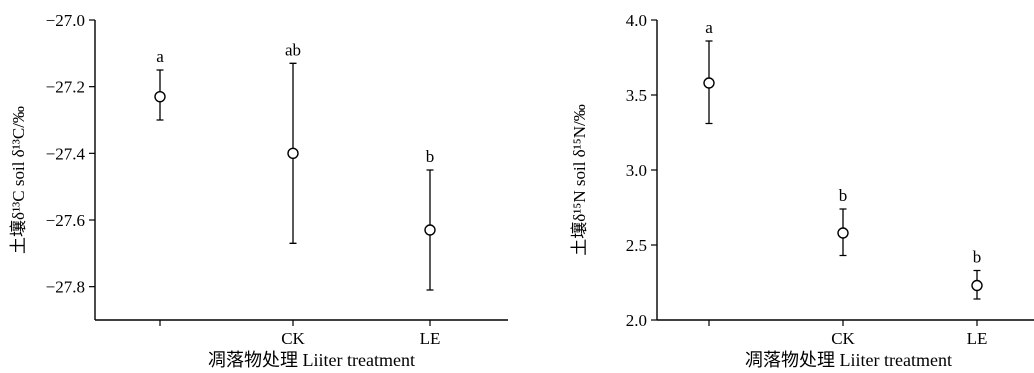 The image size is (1034, 373). What do you see at coordinates (636, 95) in the screenshot?
I see `y-tick-label: 3.5` at bounding box center [636, 95].